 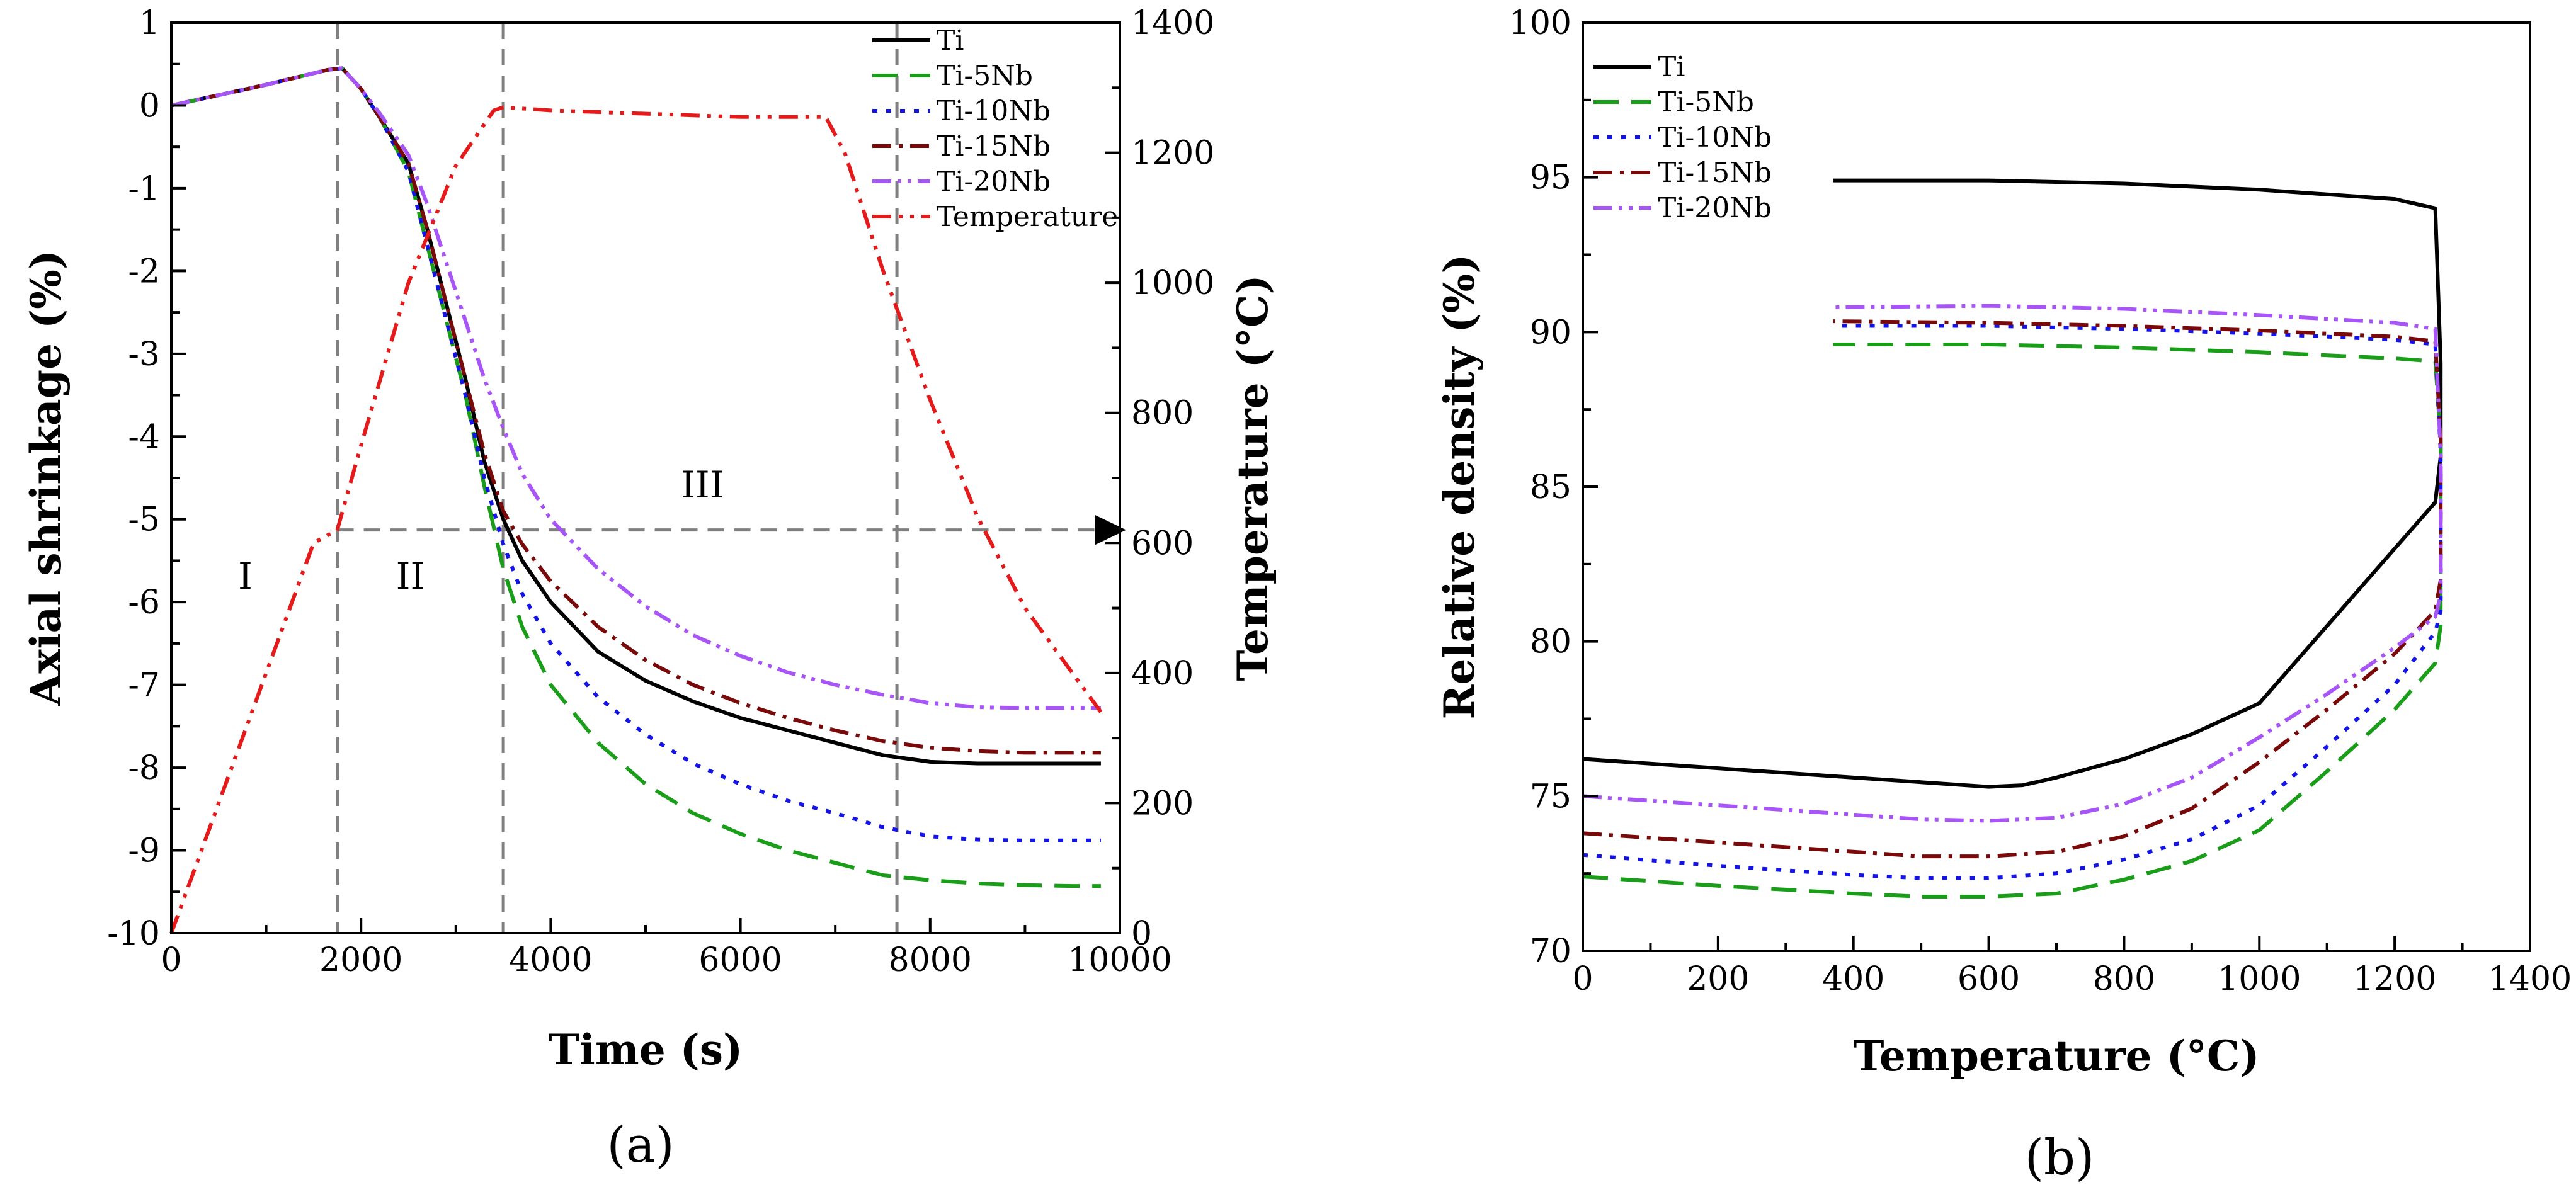 What do you see at coordinates (1853, 979) in the screenshot?
I see `x-tick-label: 400` at bounding box center [1853, 979].